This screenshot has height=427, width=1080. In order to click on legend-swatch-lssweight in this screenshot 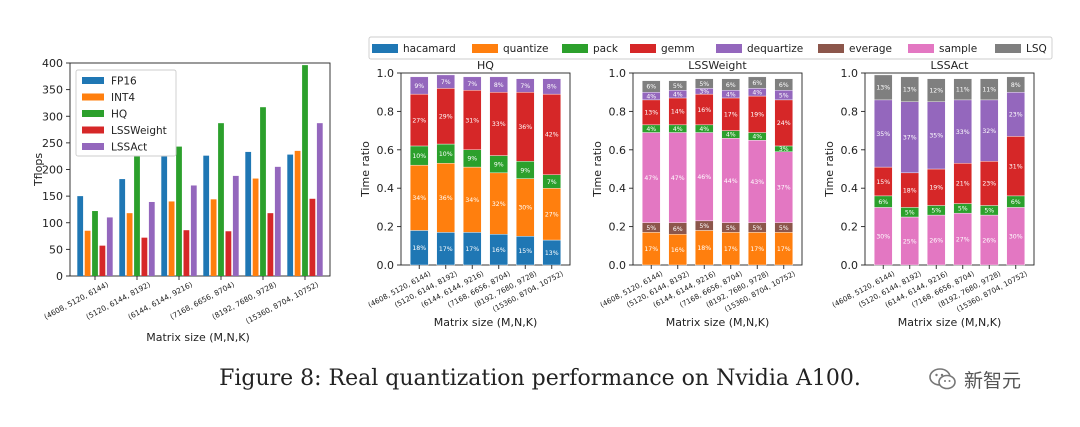, I will do `click(93, 130)`.